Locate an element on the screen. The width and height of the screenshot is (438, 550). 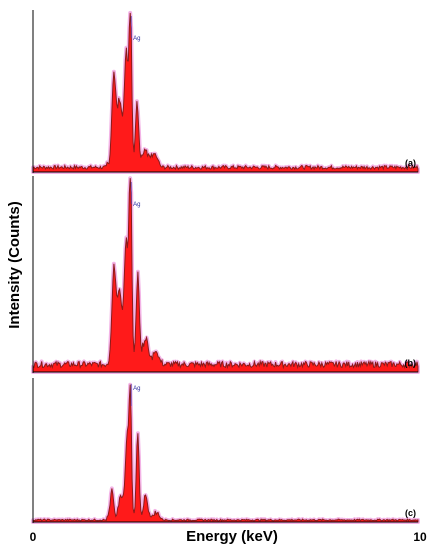
panel-label-2: (b) is located at coordinates (411, 363).